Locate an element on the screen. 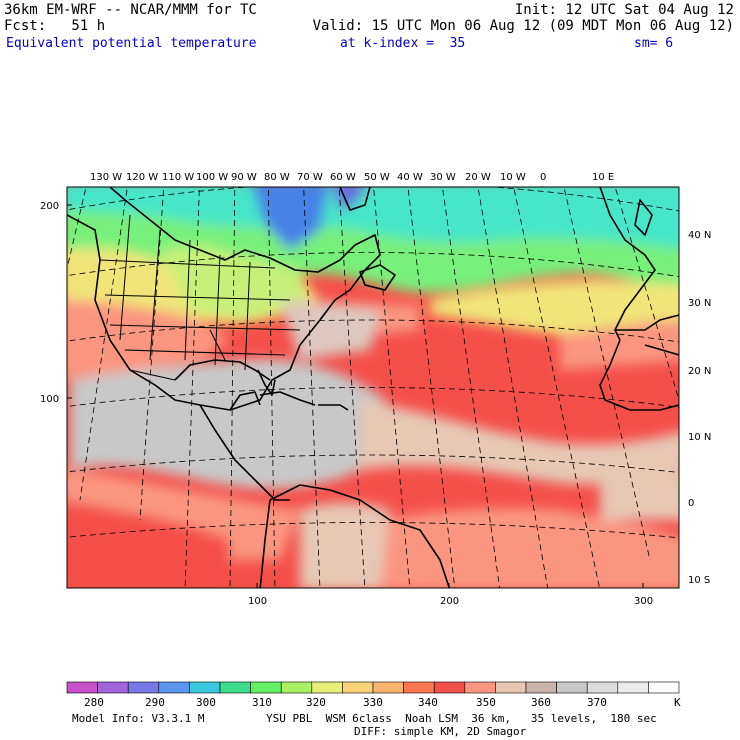 Image resolution: width=740 pixels, height=740 pixels. central-america is located at coordinates (244, 452).